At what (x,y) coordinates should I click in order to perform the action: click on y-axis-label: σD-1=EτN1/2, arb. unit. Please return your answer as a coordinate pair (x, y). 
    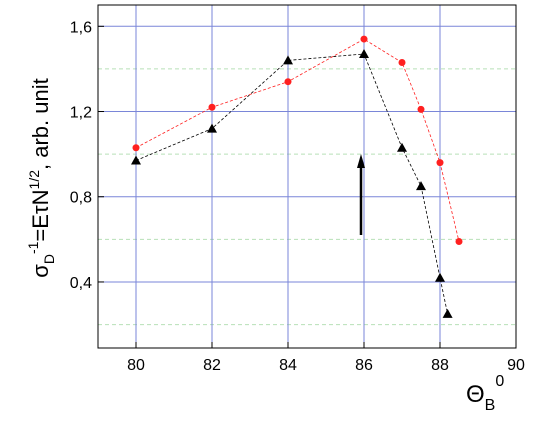
    Looking at the image, I should click on (41, 177).